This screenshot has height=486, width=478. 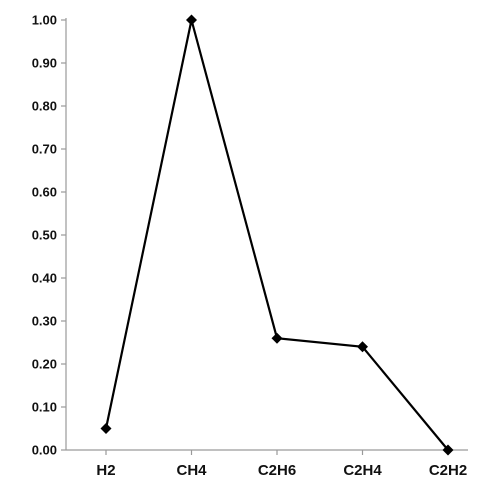 I want to click on y-tick-label: 0.60, so click(x=44, y=192).